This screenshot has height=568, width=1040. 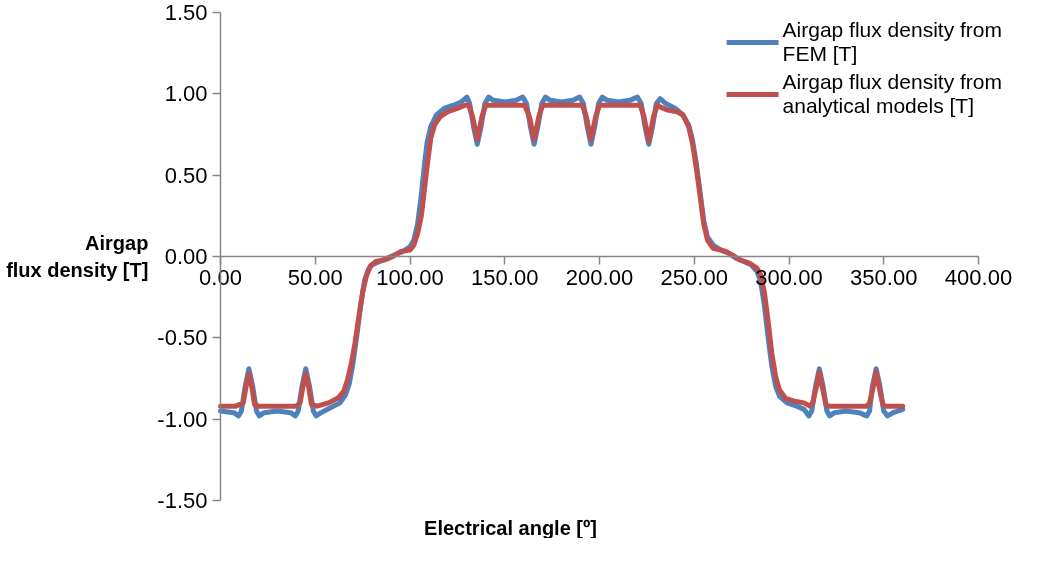 I want to click on y-tick-label: 1.00, so click(x=186, y=94).